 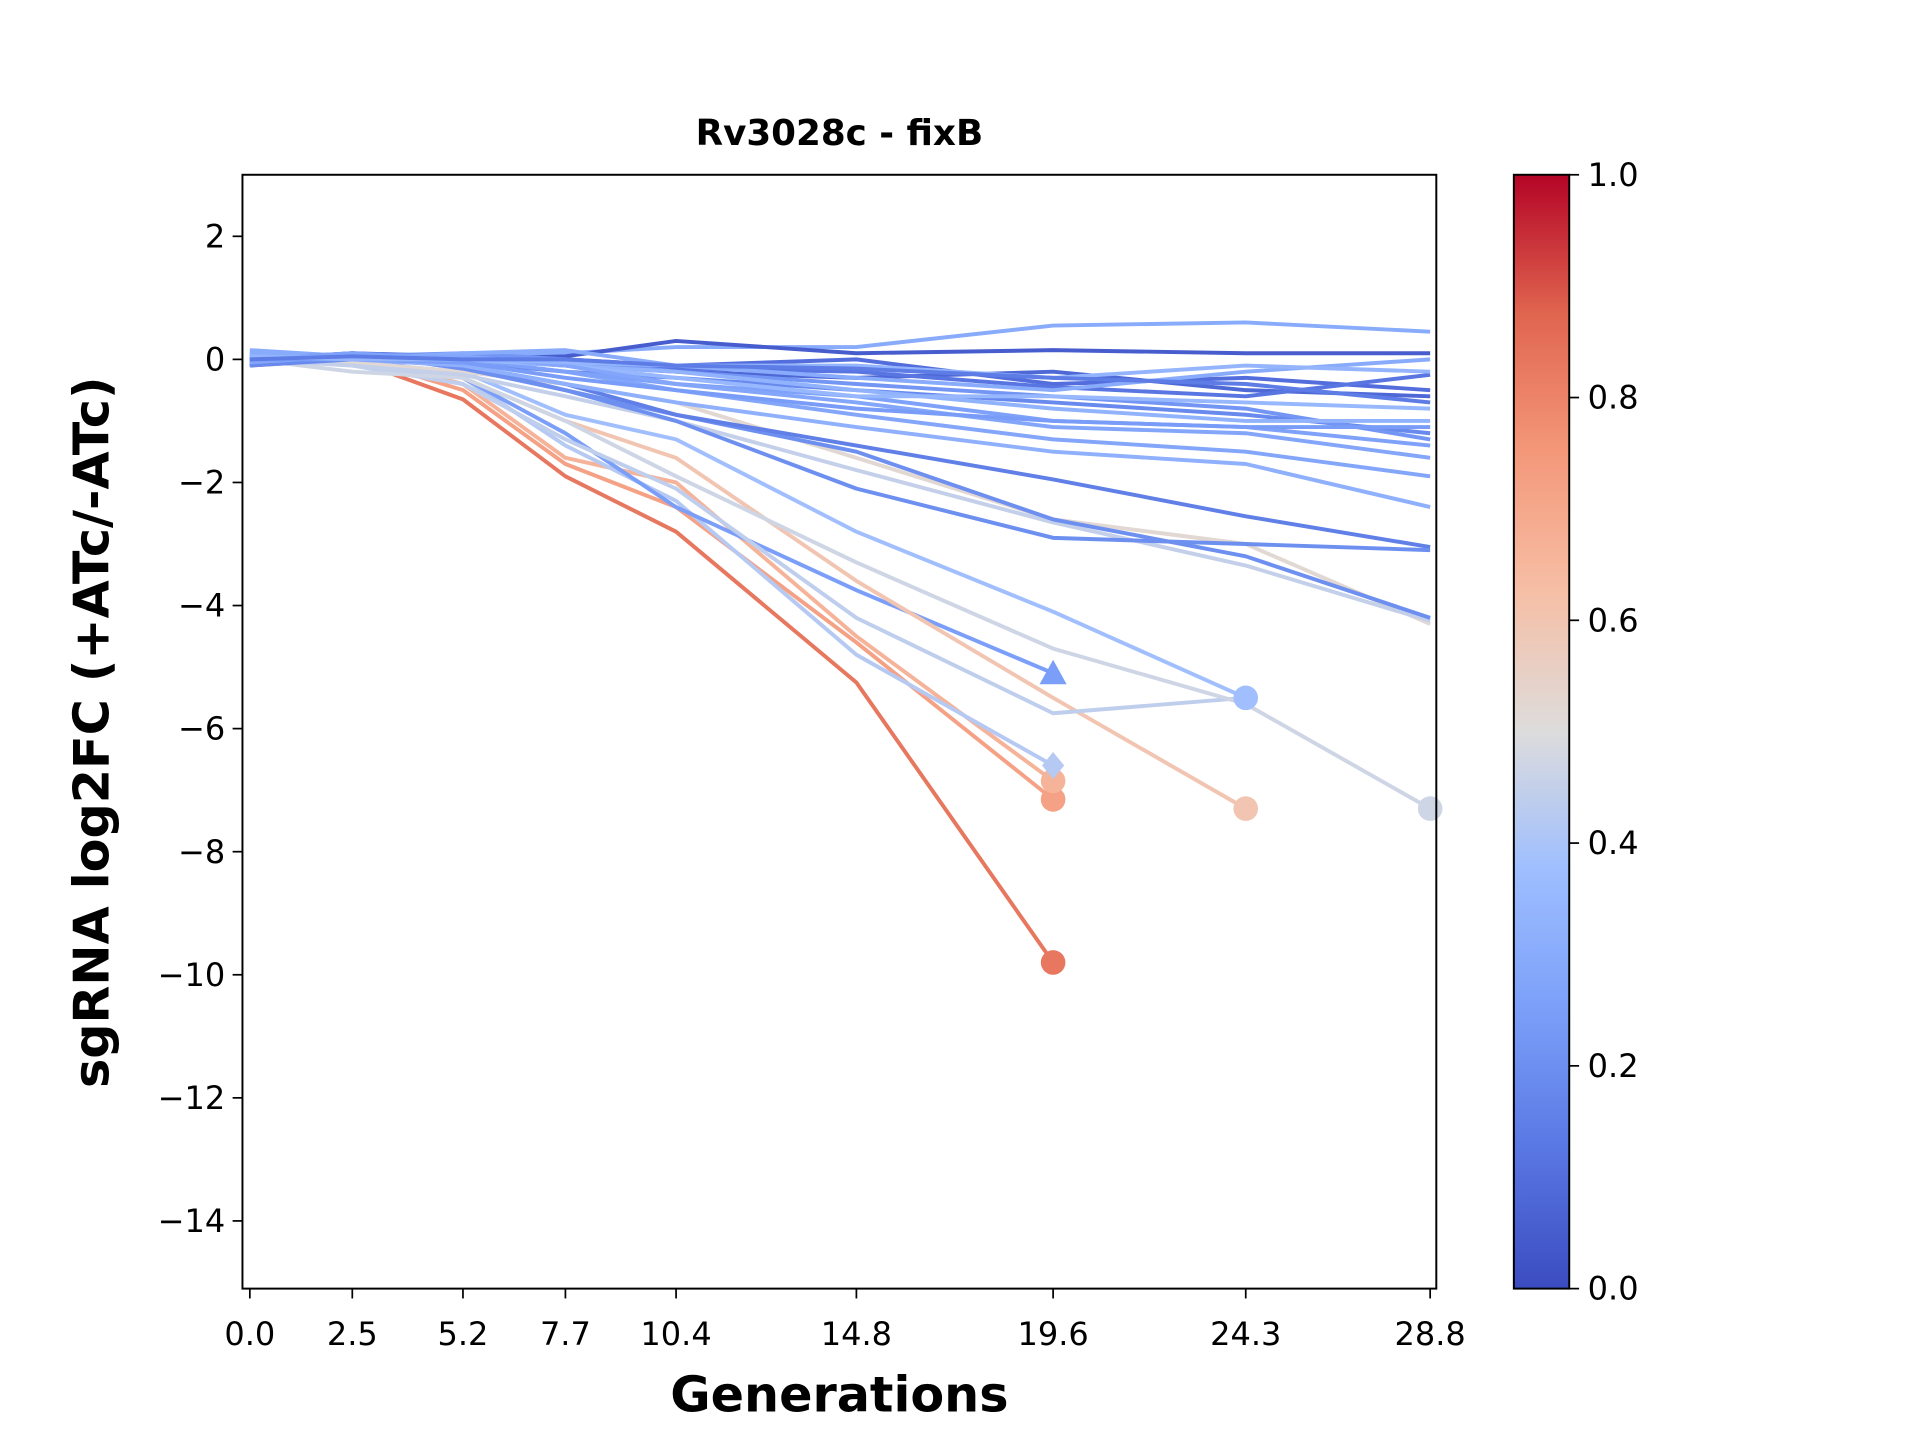 What do you see at coordinates (1052, 1334) in the screenshot?
I see `x-tick-label-6: 19.6` at bounding box center [1052, 1334].